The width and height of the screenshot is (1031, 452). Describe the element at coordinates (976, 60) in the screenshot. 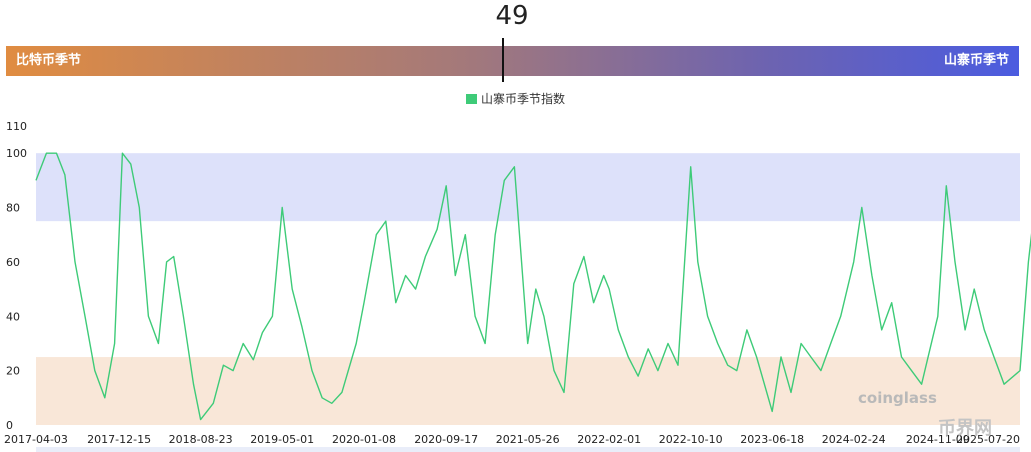

I see `altcoin-season-label: 山寨币季节` at that location.